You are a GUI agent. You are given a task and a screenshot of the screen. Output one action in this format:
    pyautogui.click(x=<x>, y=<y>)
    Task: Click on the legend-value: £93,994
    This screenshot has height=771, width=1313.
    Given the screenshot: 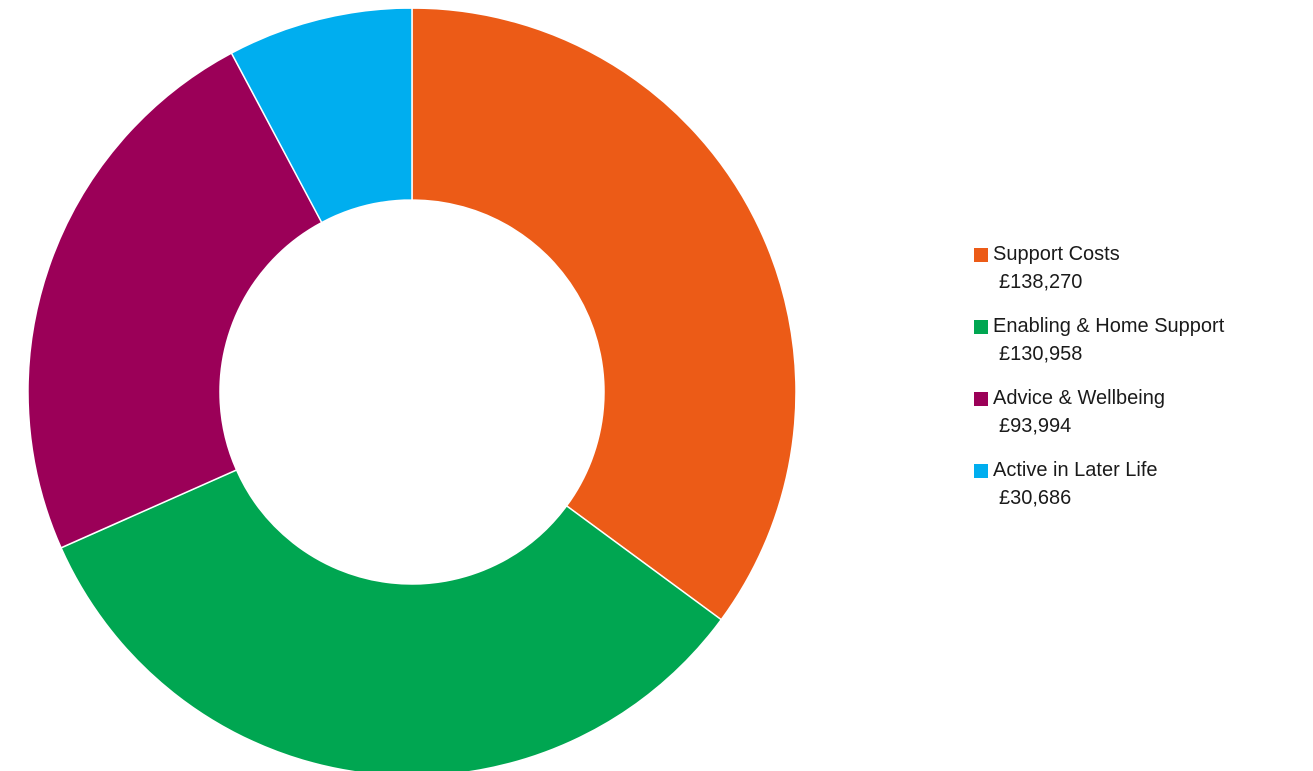 What is the action you would take?
    pyautogui.click(x=1035, y=426)
    